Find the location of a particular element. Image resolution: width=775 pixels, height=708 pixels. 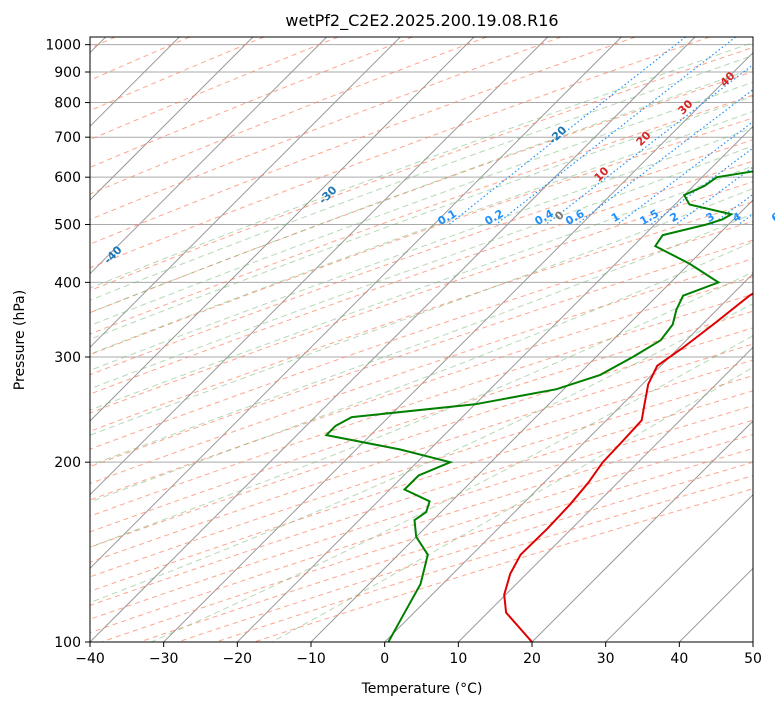

x-axis-label: Temperature (°C) is located at coordinates (422, 689).